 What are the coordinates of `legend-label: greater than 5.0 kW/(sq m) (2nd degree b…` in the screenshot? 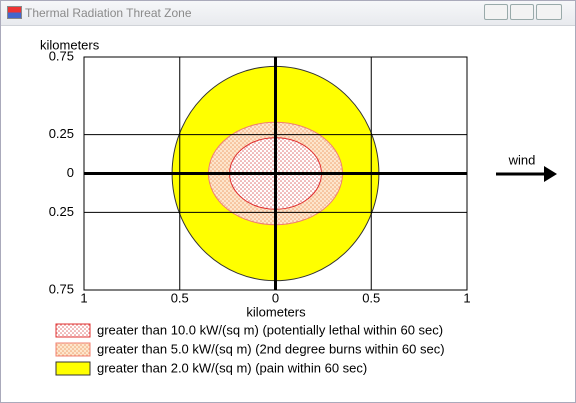 It's located at (271, 348).